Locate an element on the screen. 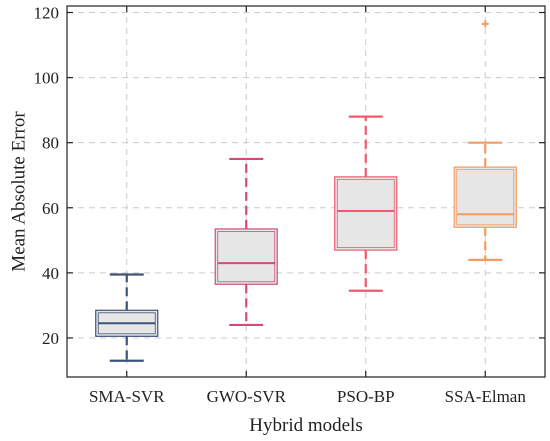  box-ssa-elman is located at coordinates (485, 140).